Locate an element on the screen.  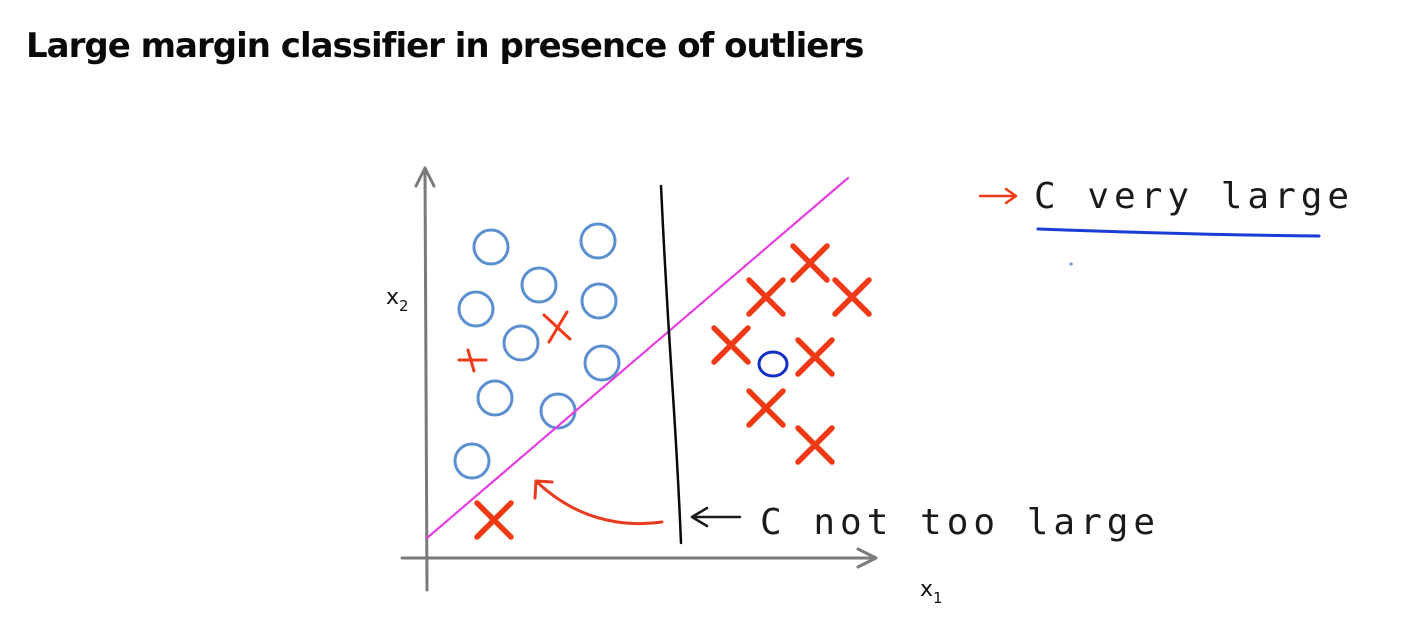
negative-examples is located at coordinates (537, 351).